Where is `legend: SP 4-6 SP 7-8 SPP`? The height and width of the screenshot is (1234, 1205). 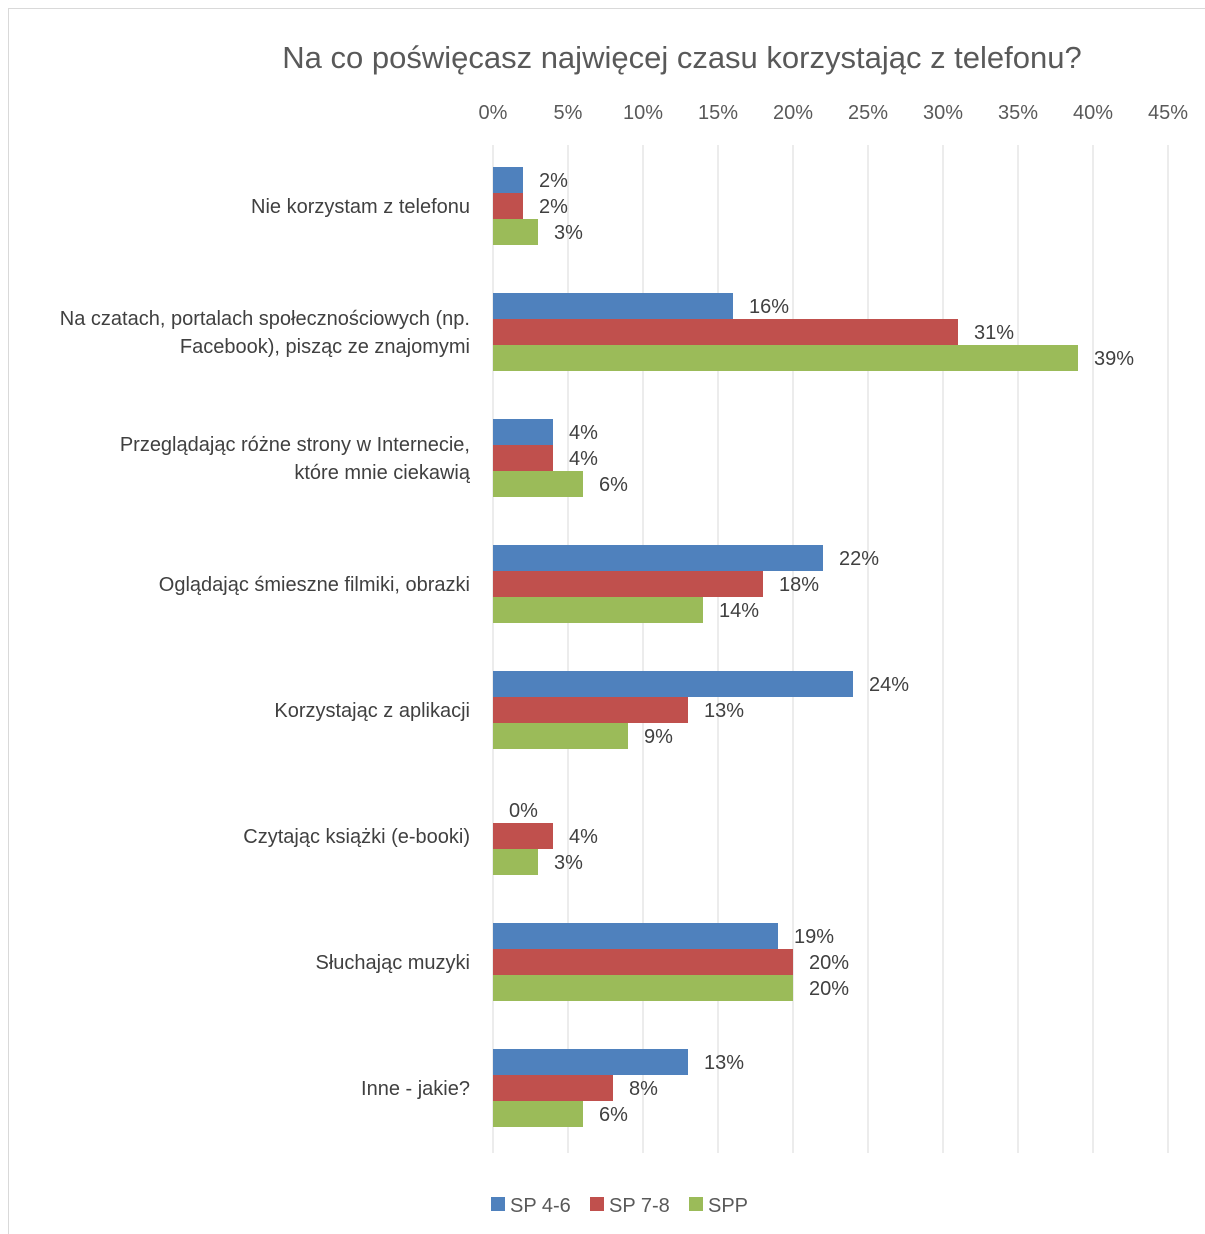 legend: SP 4-6 SP 7-8 SPP is located at coordinates (619, 1206).